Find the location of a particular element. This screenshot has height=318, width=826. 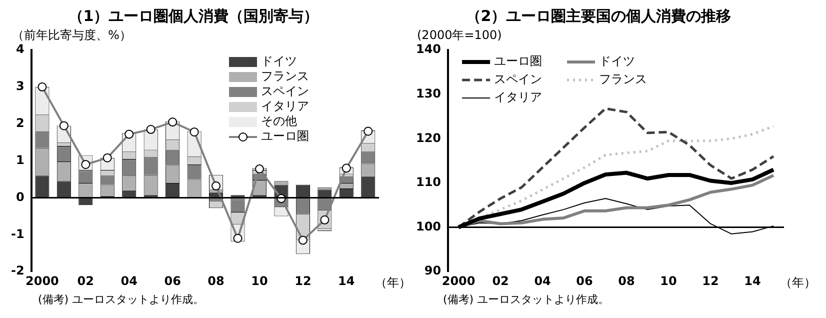

y-tick-label: 1 is located at coordinates (20, 159).